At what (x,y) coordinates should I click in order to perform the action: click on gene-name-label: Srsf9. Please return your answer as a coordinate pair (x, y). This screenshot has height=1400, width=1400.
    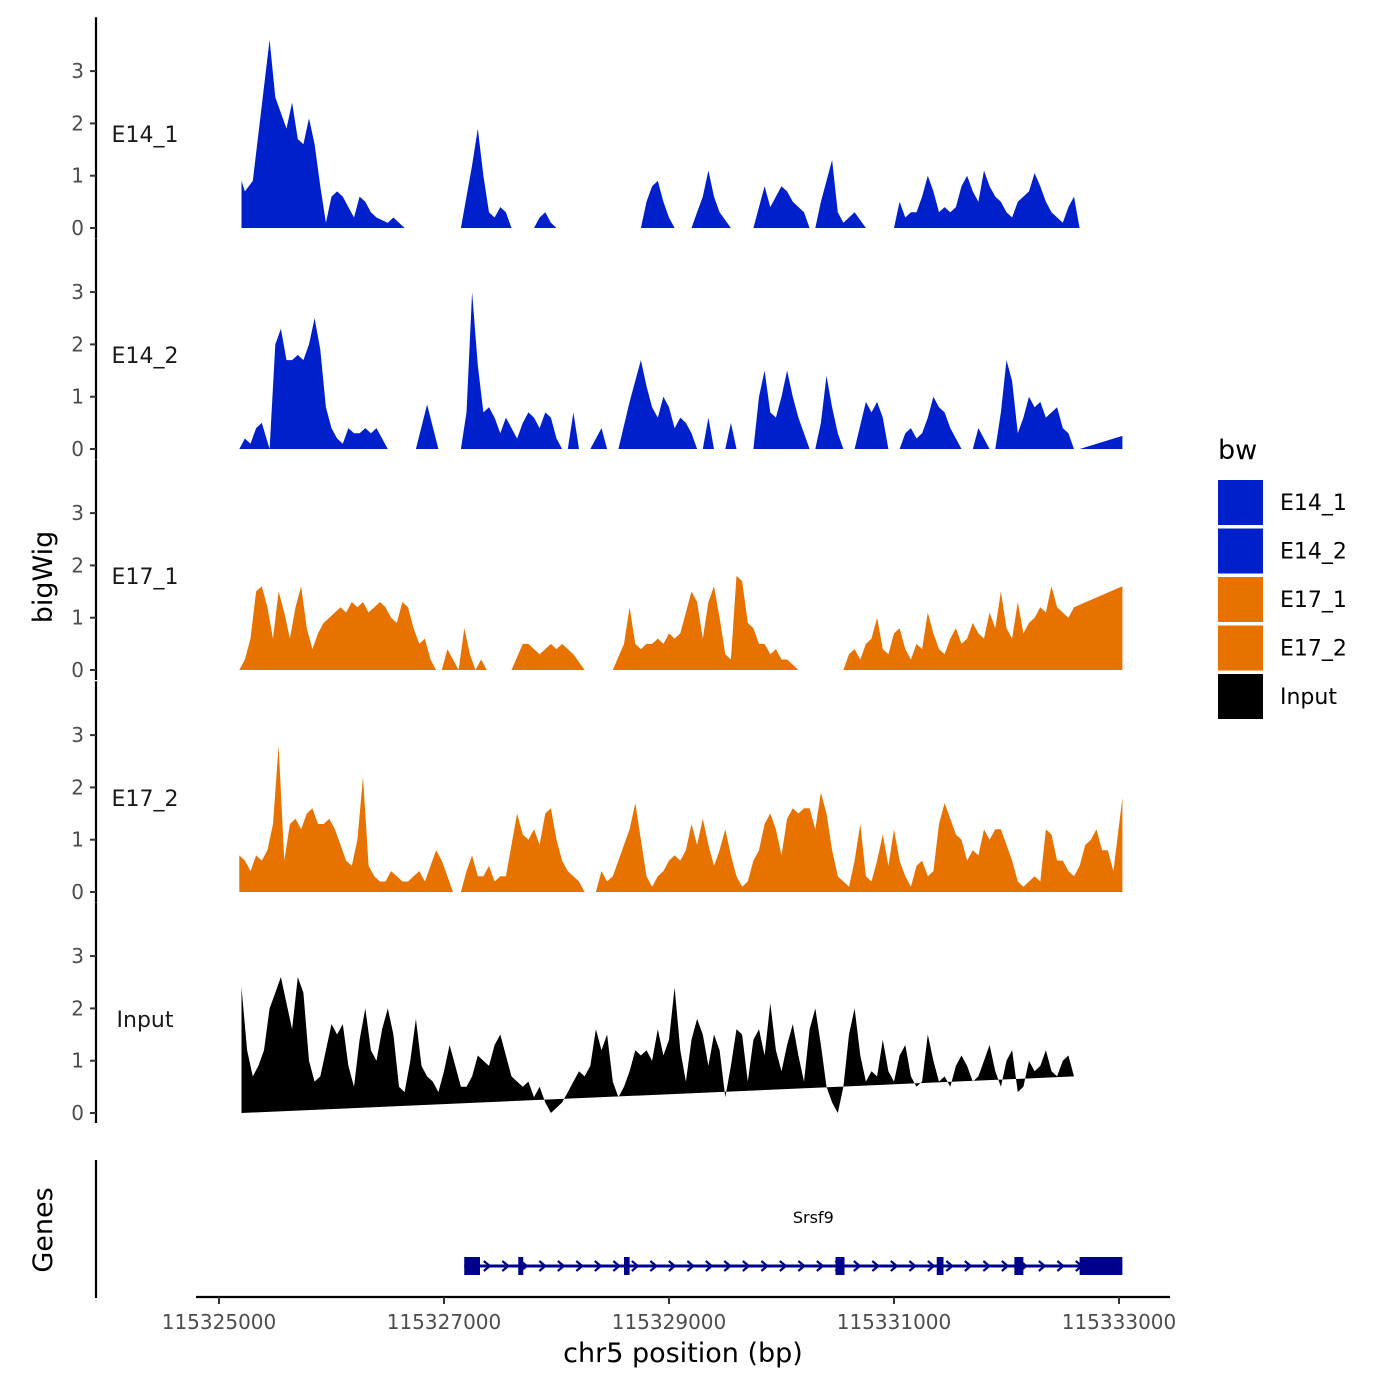
    Looking at the image, I should click on (813, 1217).